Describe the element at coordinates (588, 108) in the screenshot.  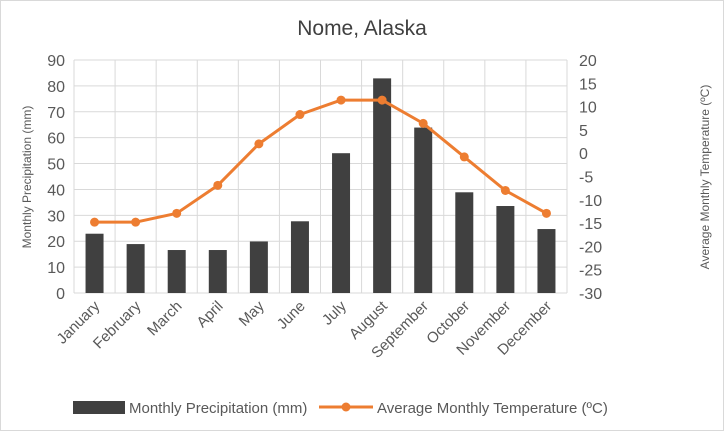
I see `y2-tick-label: 10` at that location.